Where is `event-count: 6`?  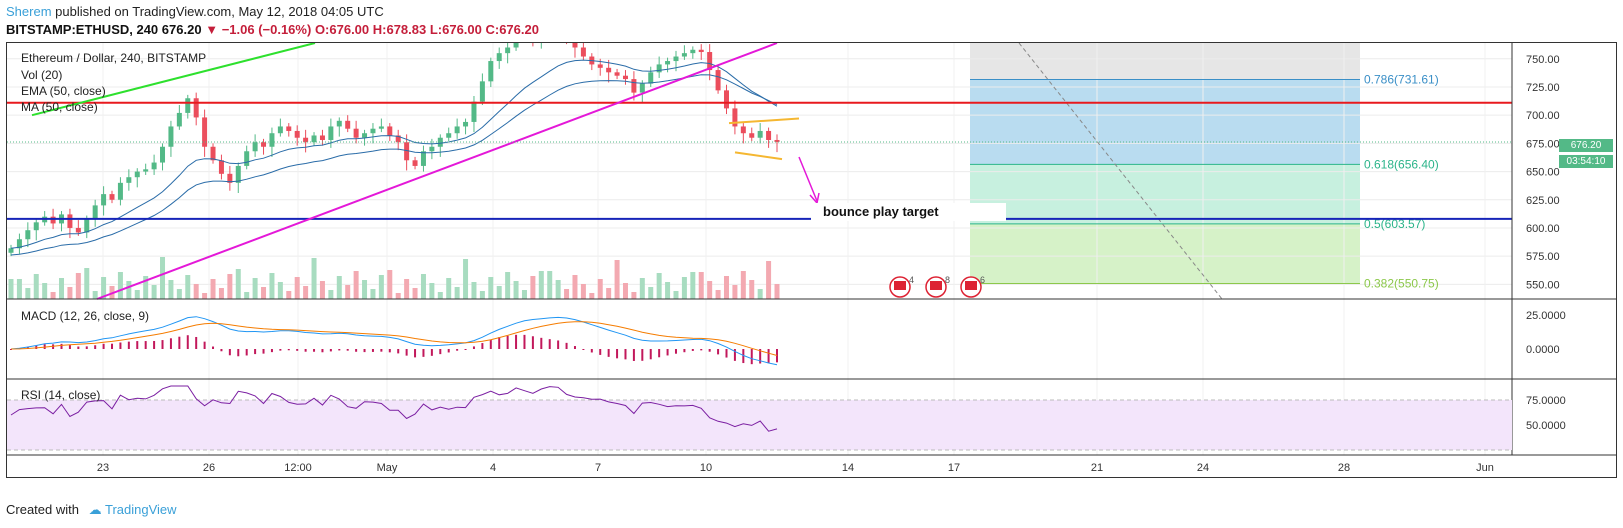
event-count: 6 is located at coordinates (982, 280).